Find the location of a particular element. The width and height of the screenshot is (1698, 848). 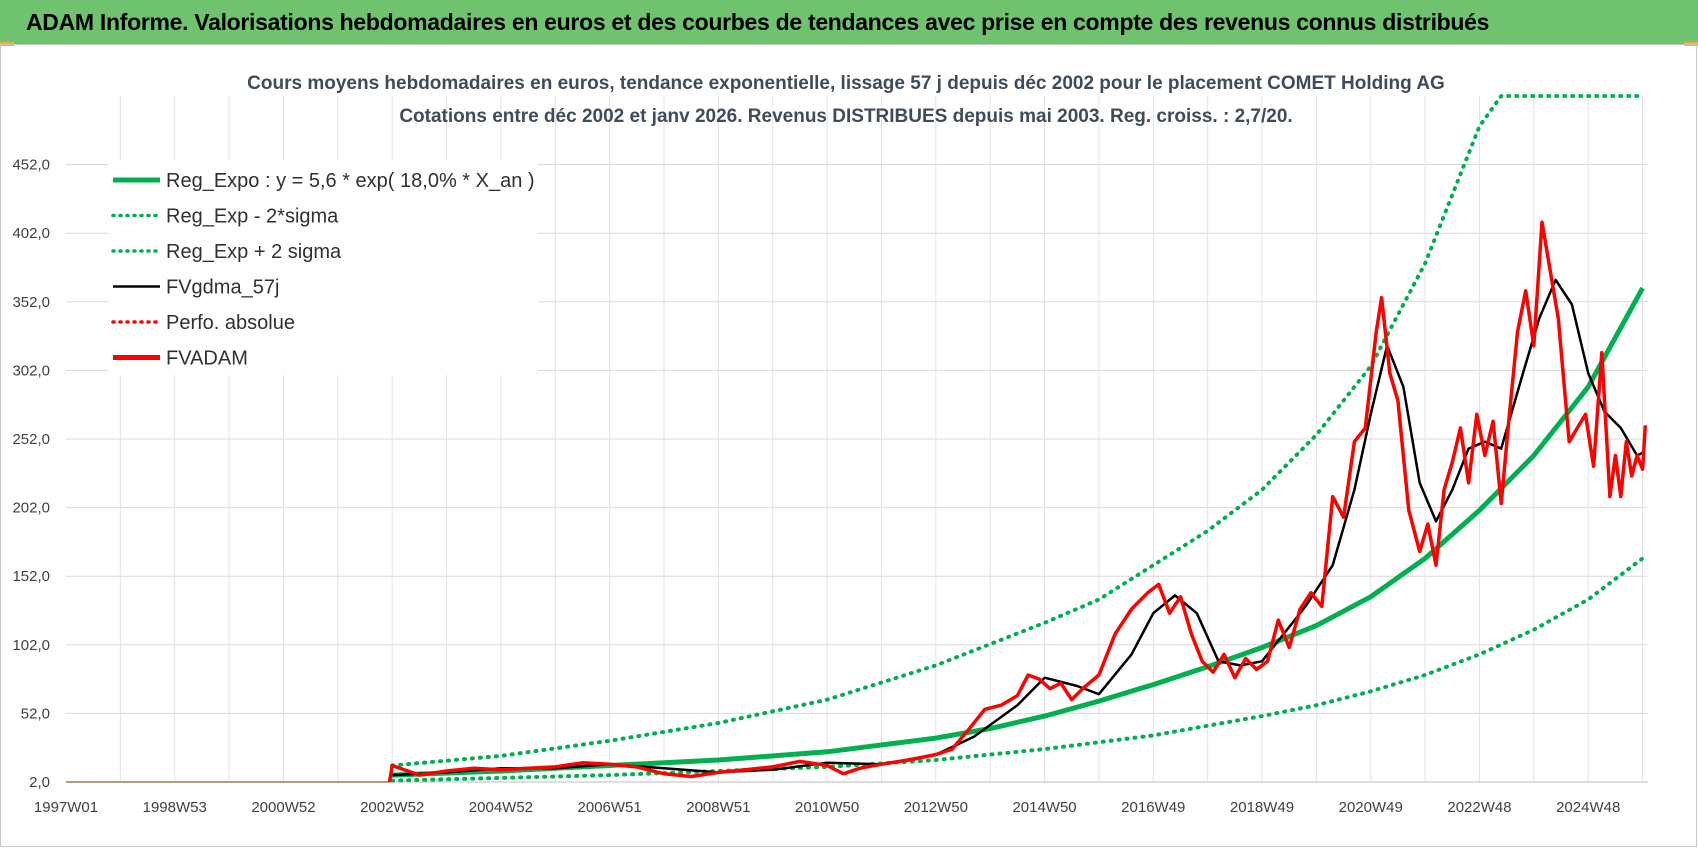

x-tick-label: 2006W51 is located at coordinates (610, 807).